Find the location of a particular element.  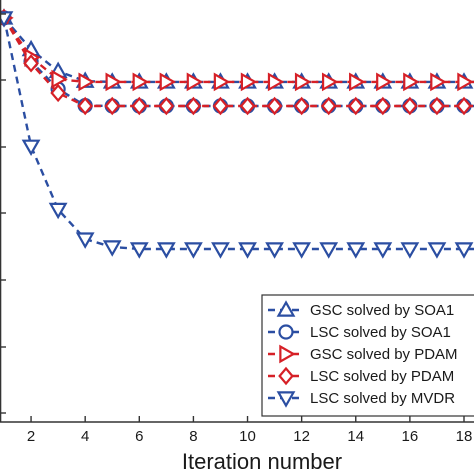

x-tick-label: 18 is located at coordinates (464, 436).